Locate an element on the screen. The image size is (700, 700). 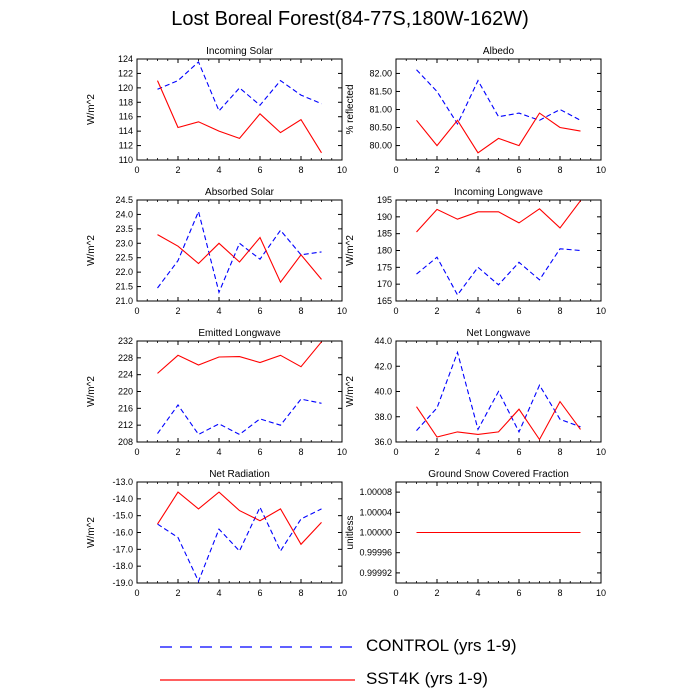
y-axis-label: % reflected is located at coordinates (350, 109).